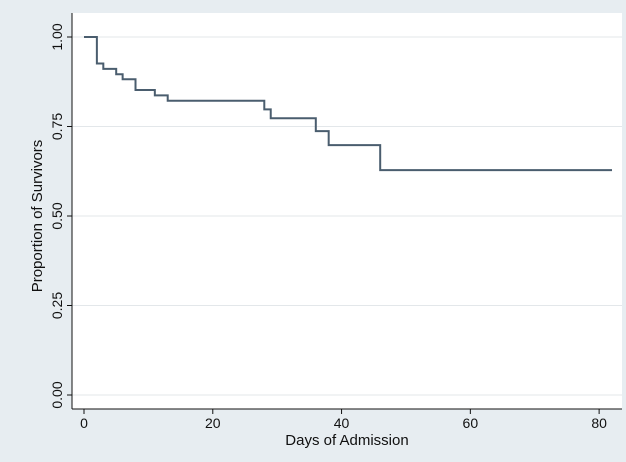 Image resolution: width=626 pixels, height=462 pixels. What do you see at coordinates (84, 423) in the screenshot?
I see `x-tick-label: 0` at bounding box center [84, 423].